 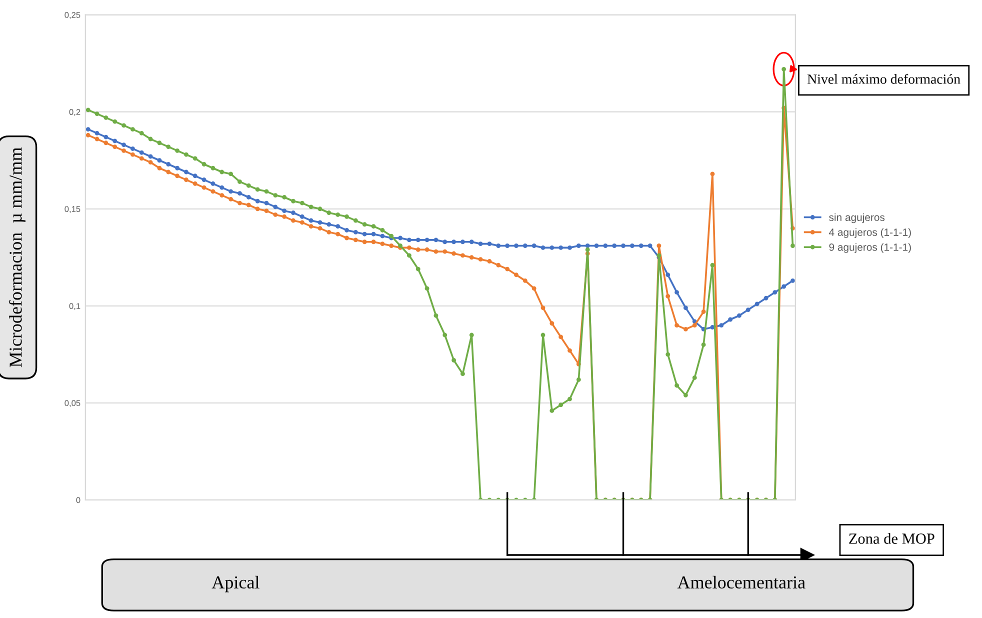 I want to click on y-tick-label: 0,25, so click(x=72, y=15).